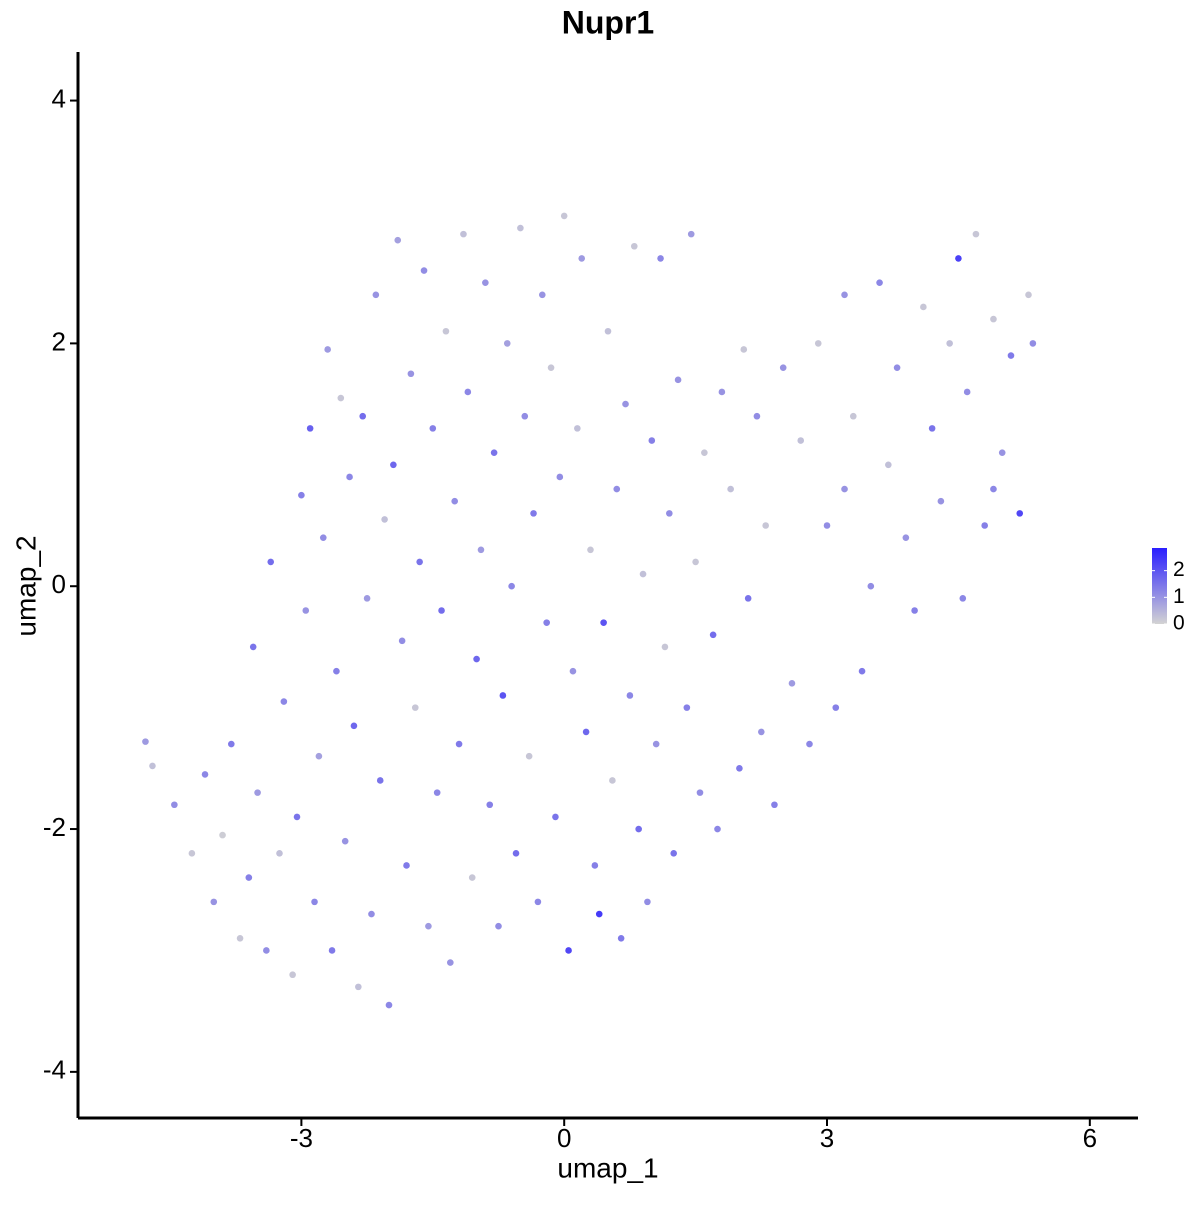 The height and width of the screenshot is (1205, 1200). What do you see at coordinates (1090, 1138) in the screenshot?
I see `x-tick-label: 6` at bounding box center [1090, 1138].